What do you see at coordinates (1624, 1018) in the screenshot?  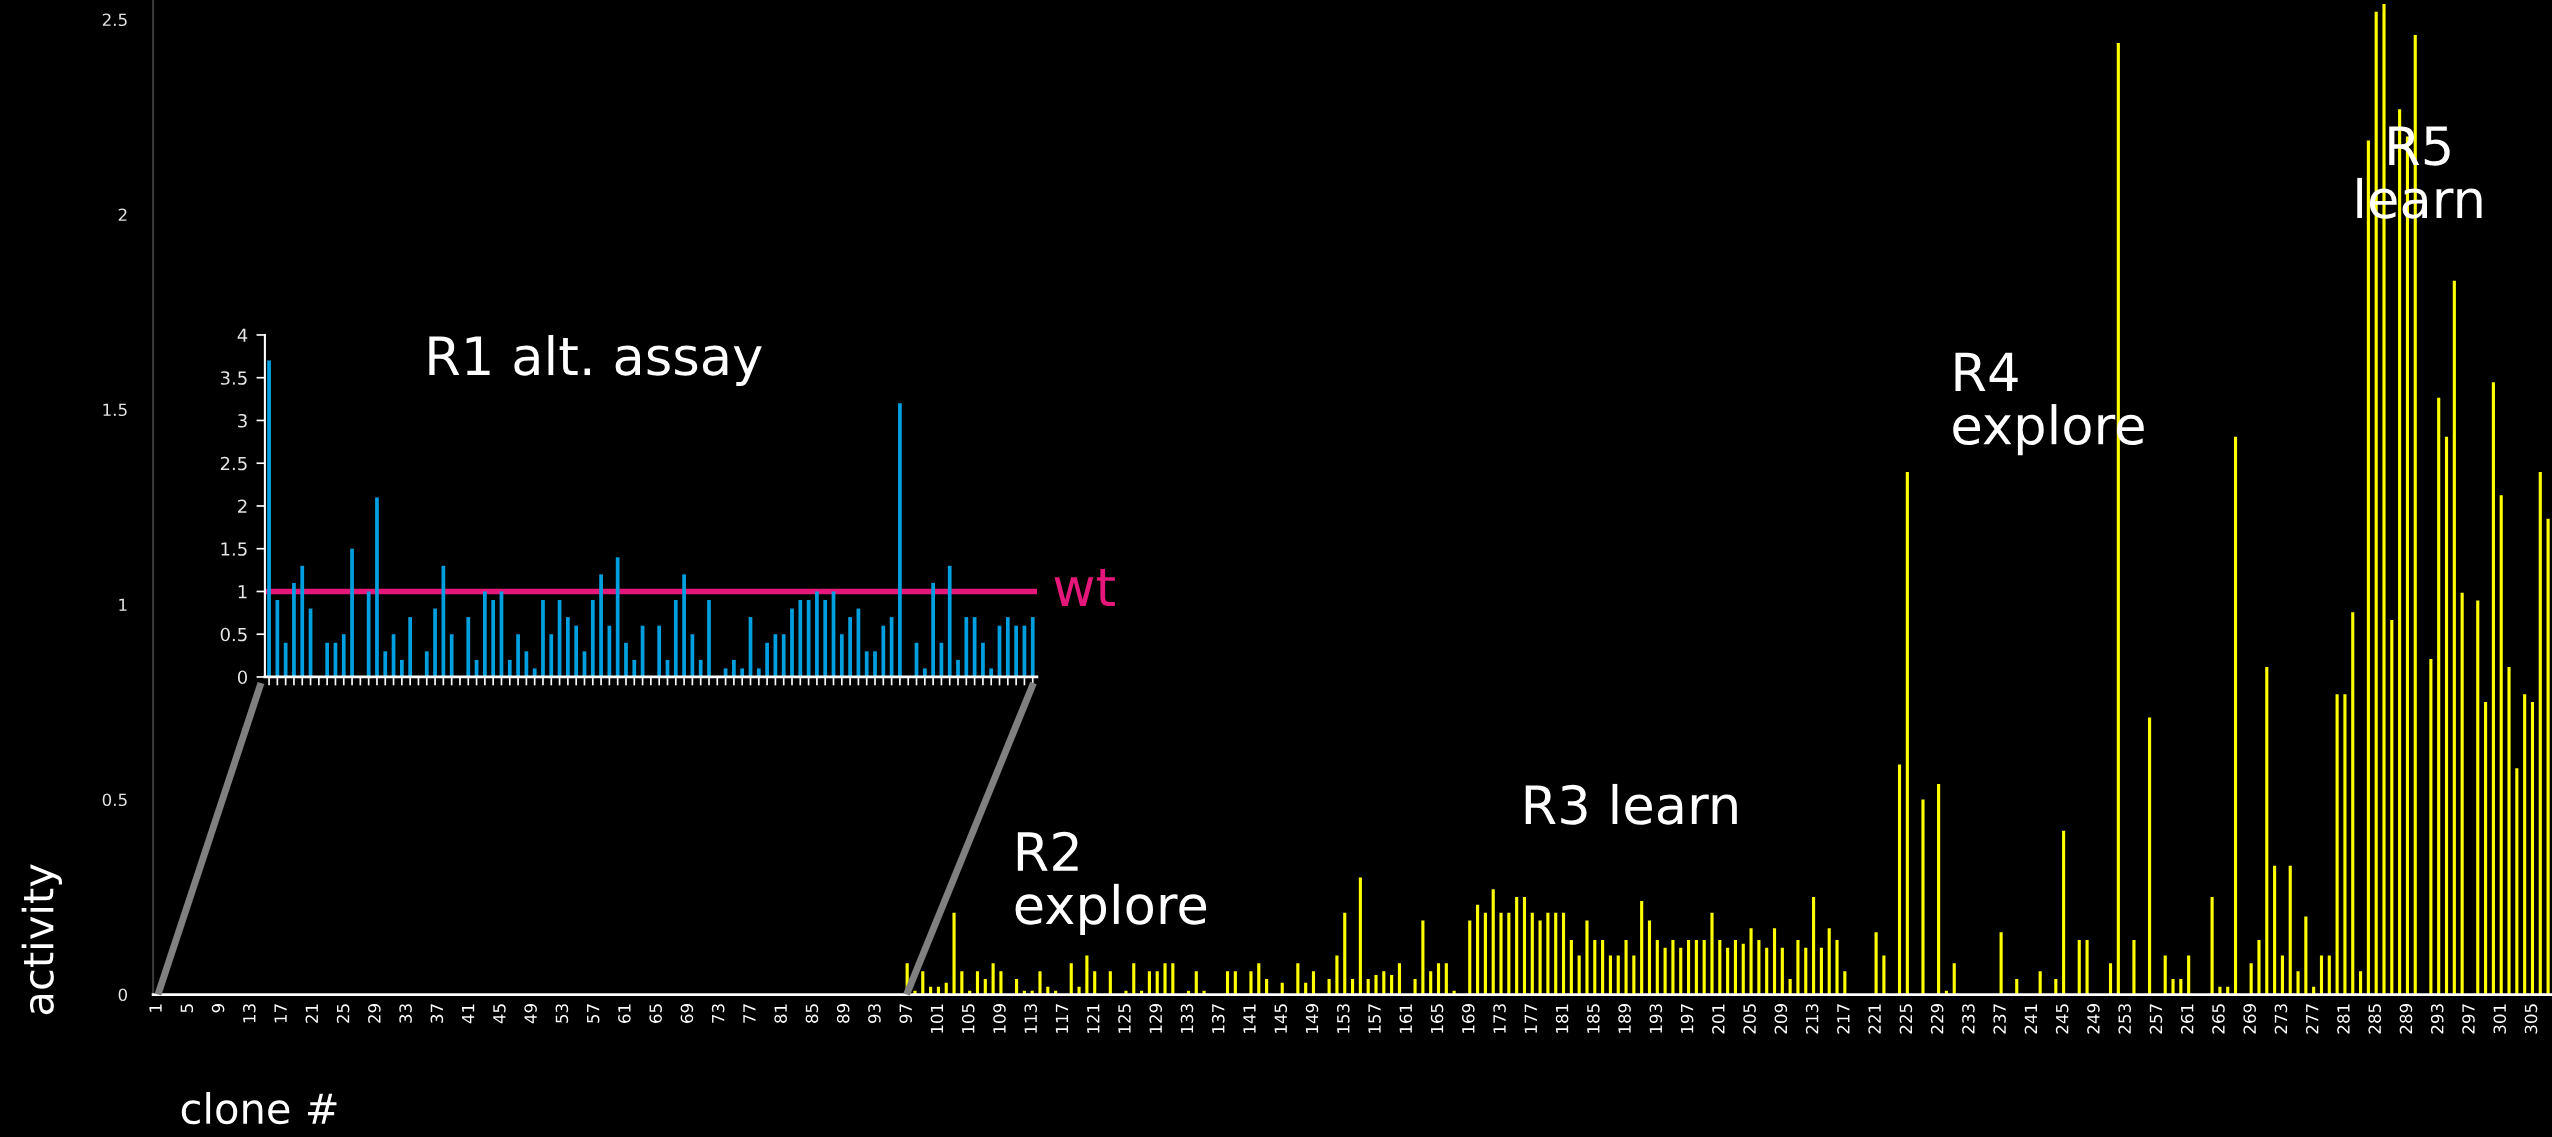 I see `x-tick-label: 189` at bounding box center [1624, 1018].